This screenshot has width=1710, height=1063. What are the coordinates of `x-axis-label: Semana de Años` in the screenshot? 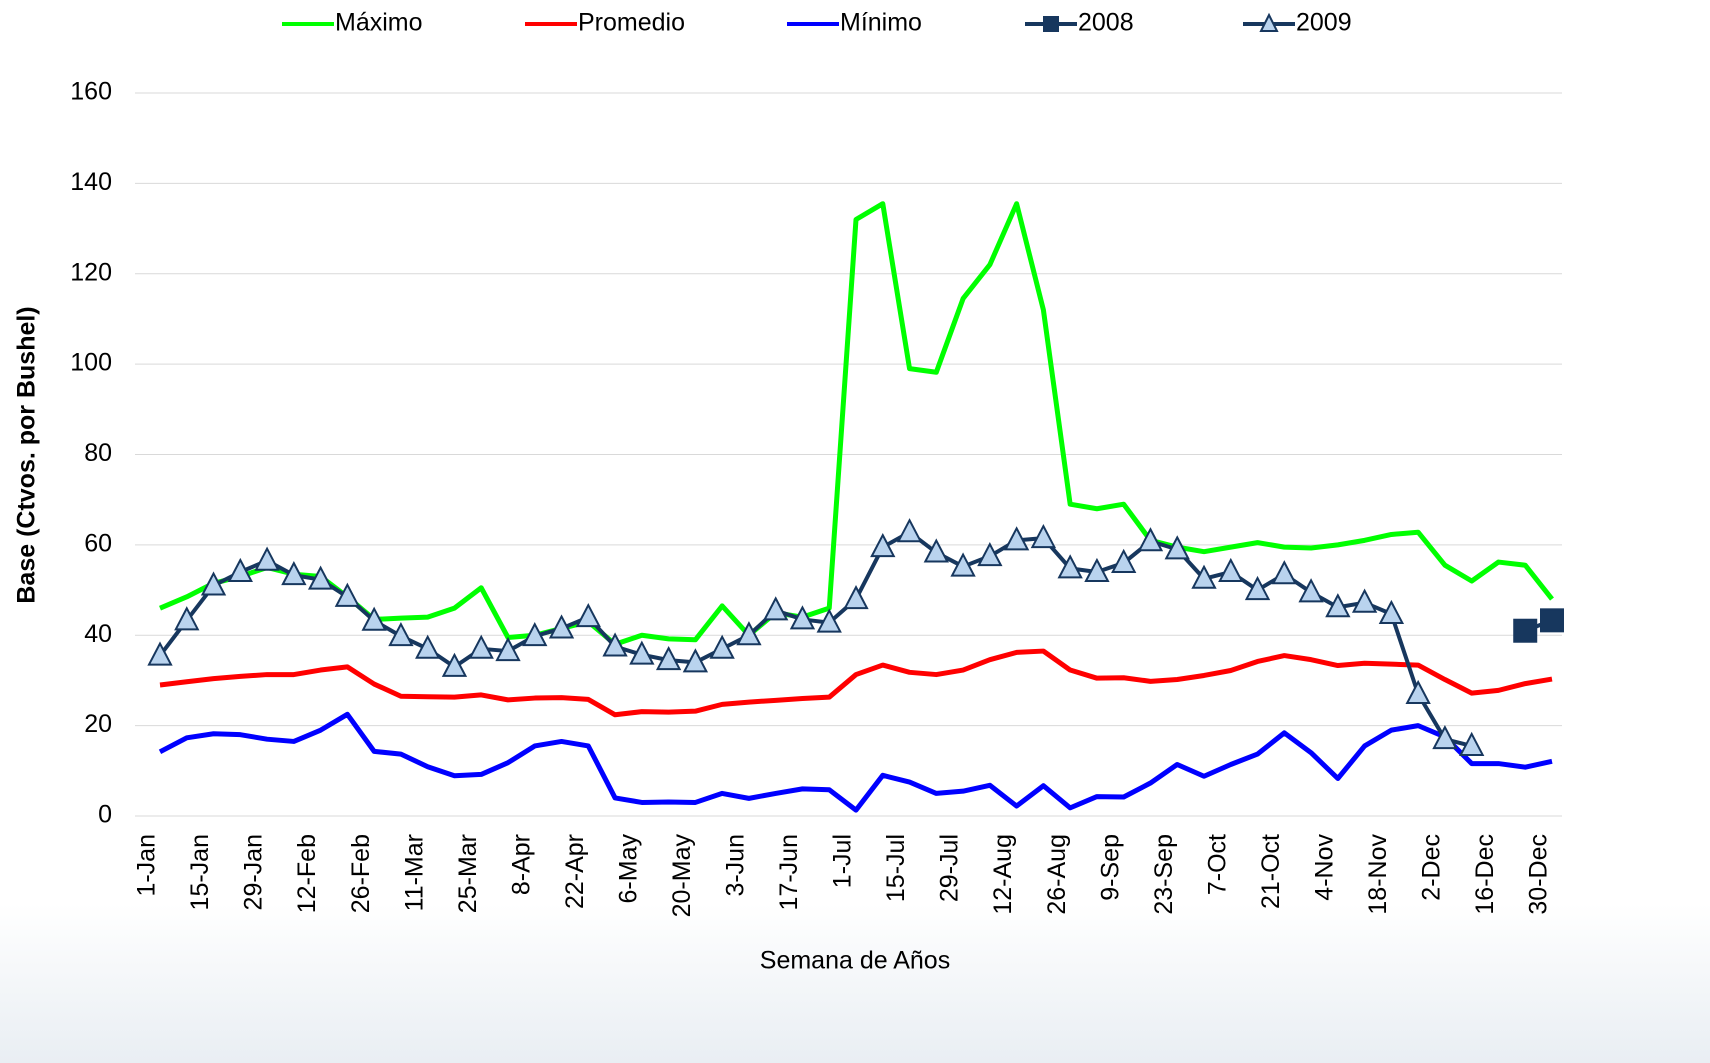 It's located at (855, 961).